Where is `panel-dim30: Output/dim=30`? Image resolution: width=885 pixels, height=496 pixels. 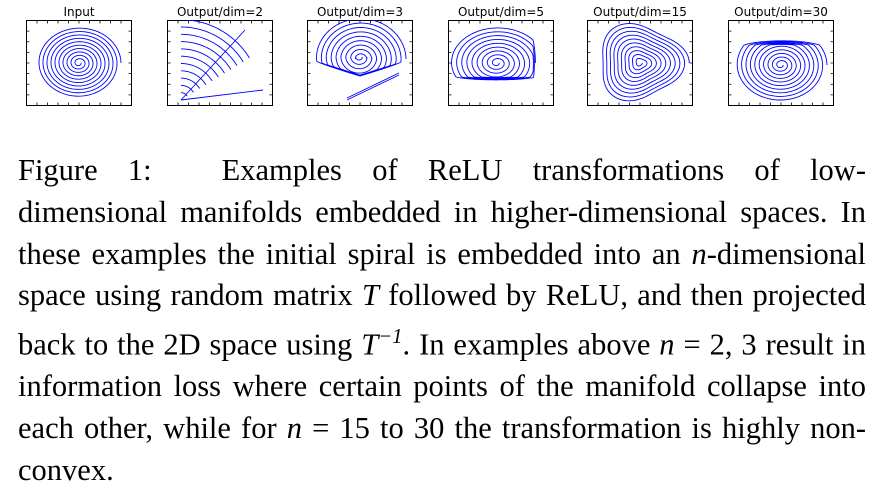 panel-dim30: Output/dim=30 is located at coordinates (781, 56).